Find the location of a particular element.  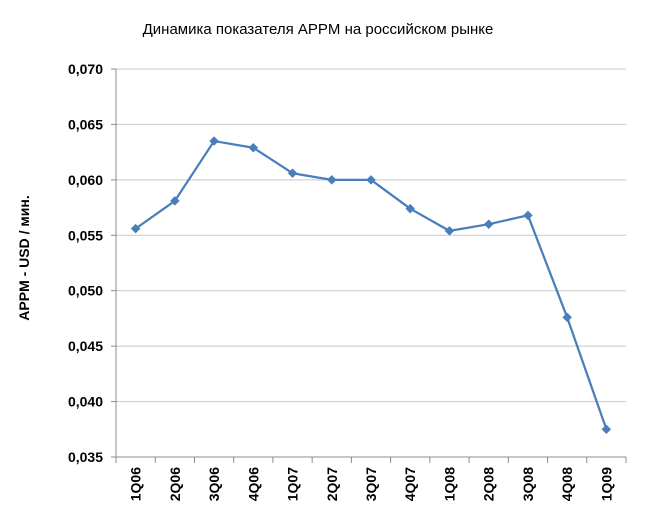

x-tick-label: 1Q07 is located at coordinates (293, 484).